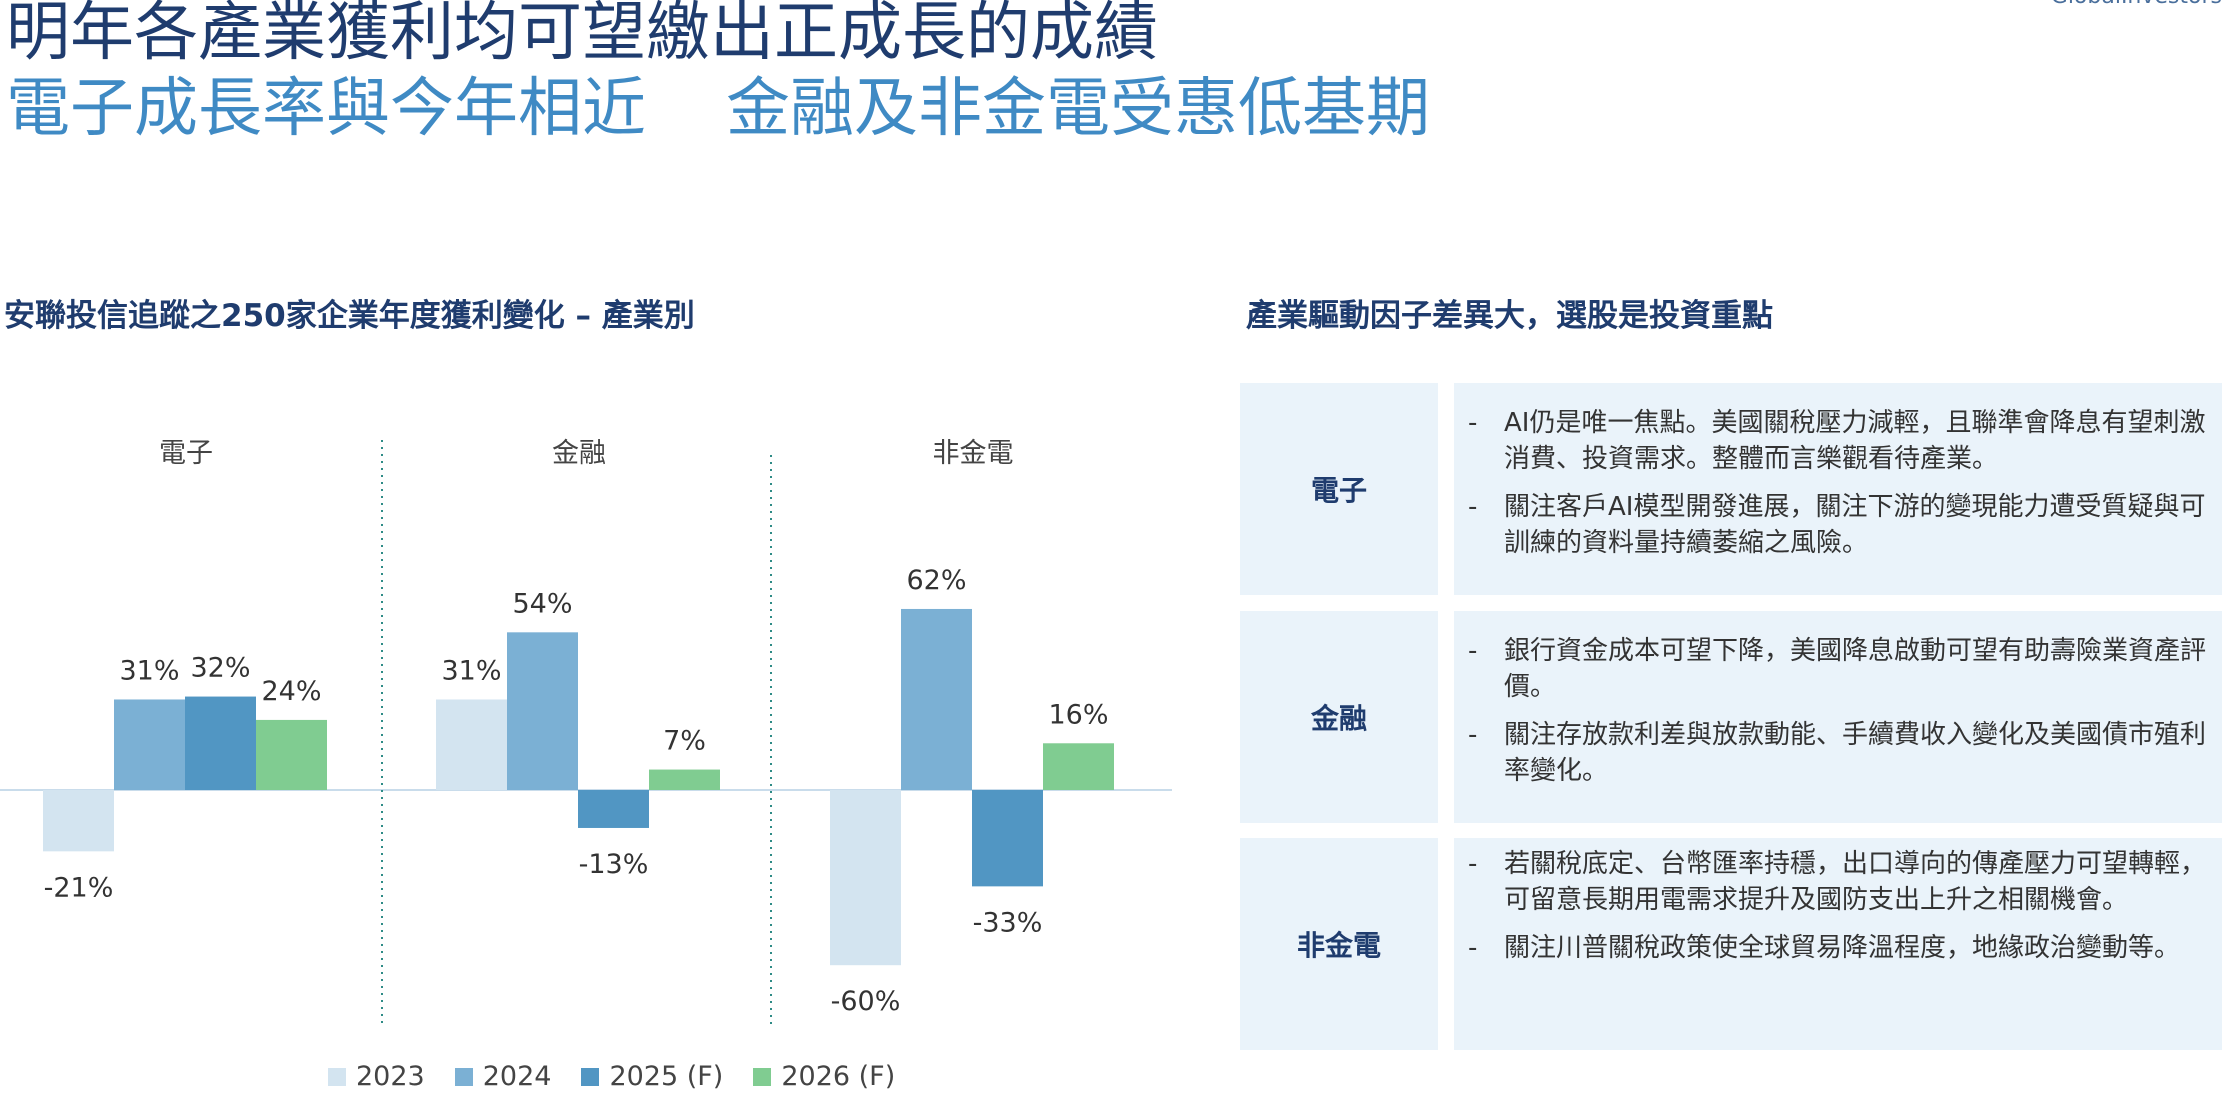 This screenshot has width=2222, height=1102. I want to click on bar-value-label: -60%, so click(866, 1001).